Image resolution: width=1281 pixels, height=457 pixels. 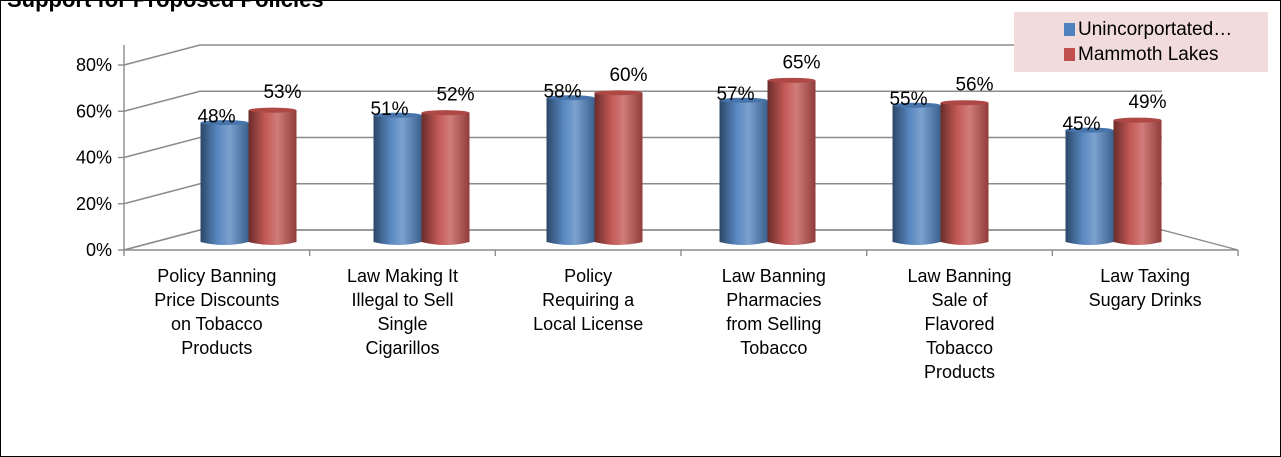 I want to click on data-label: 51%, so click(x=389, y=109).